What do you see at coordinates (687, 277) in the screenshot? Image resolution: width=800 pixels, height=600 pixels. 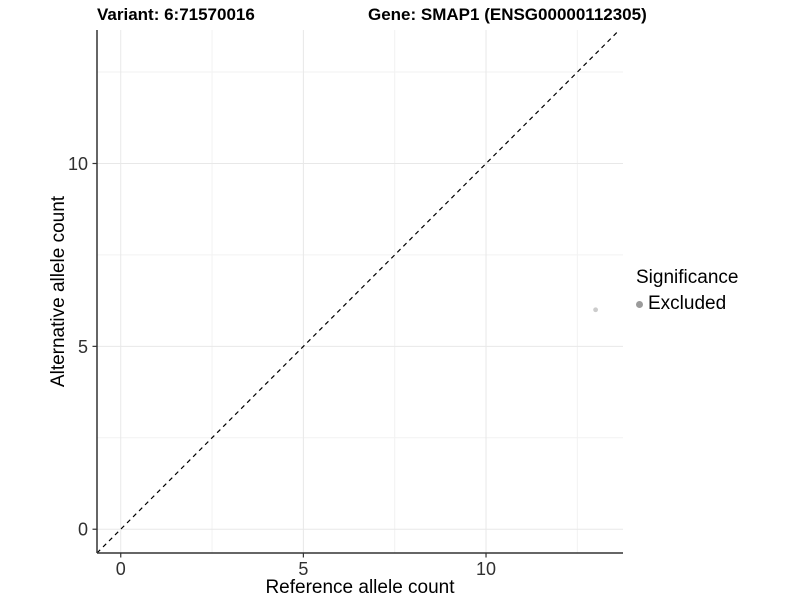 I see `legend-title: Significance` at bounding box center [687, 277].